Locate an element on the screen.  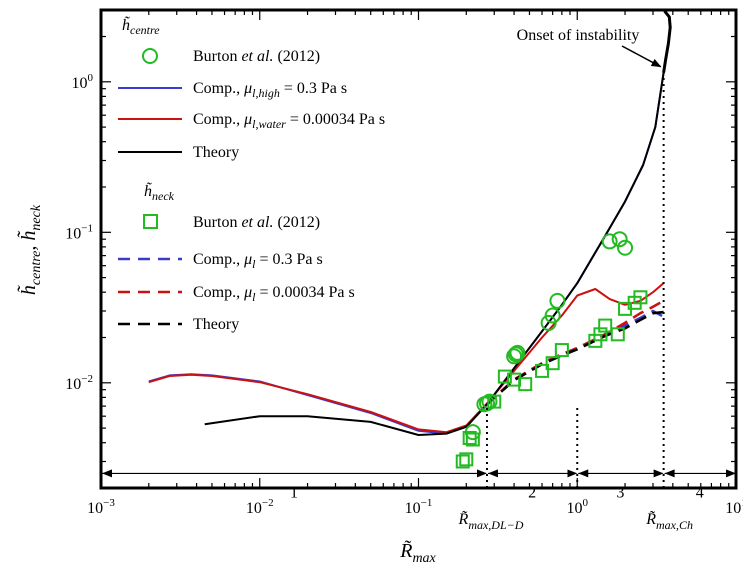
onset-label: Onset of instability is located at coordinates (578, 35).